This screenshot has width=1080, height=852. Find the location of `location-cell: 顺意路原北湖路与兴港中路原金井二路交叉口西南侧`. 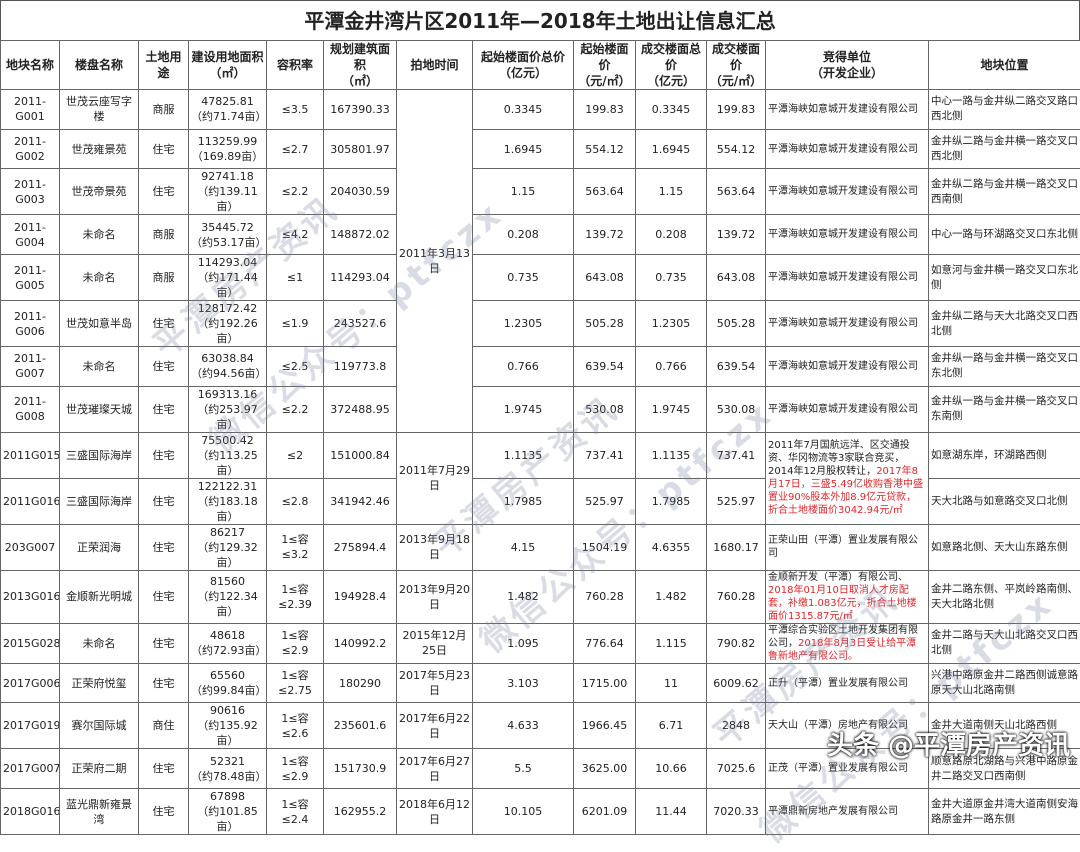

location-cell: 顺意路原北湖路与兴港中路原金井二路交叉口西南侧 is located at coordinates (1004, 769).